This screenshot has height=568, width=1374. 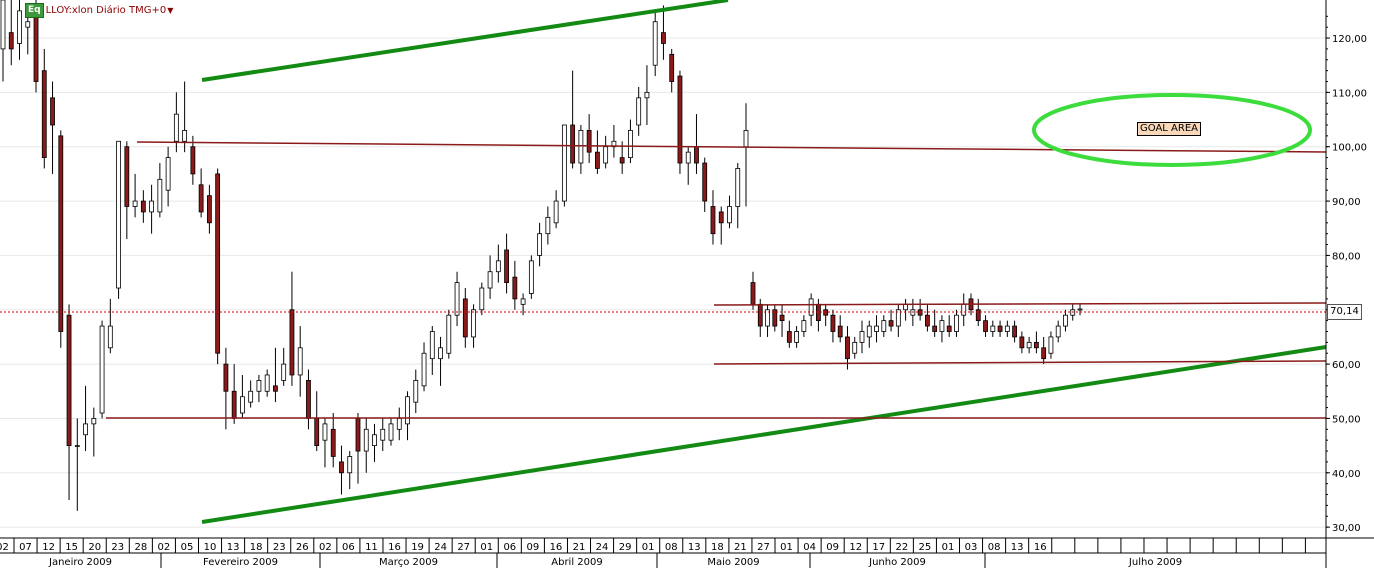 What do you see at coordinates (1020, 304) in the screenshot?
I see `range-top-line` at bounding box center [1020, 304].